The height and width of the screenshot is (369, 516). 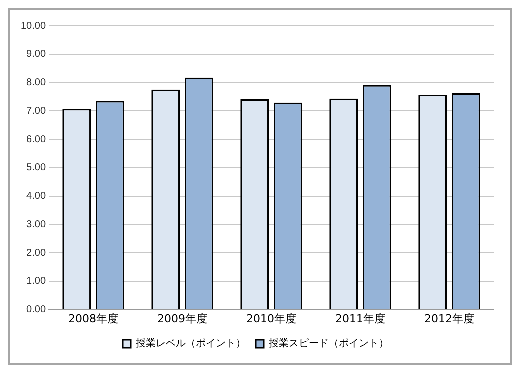 I want to click on y-tick-label: 8.00, so click(x=36, y=83).